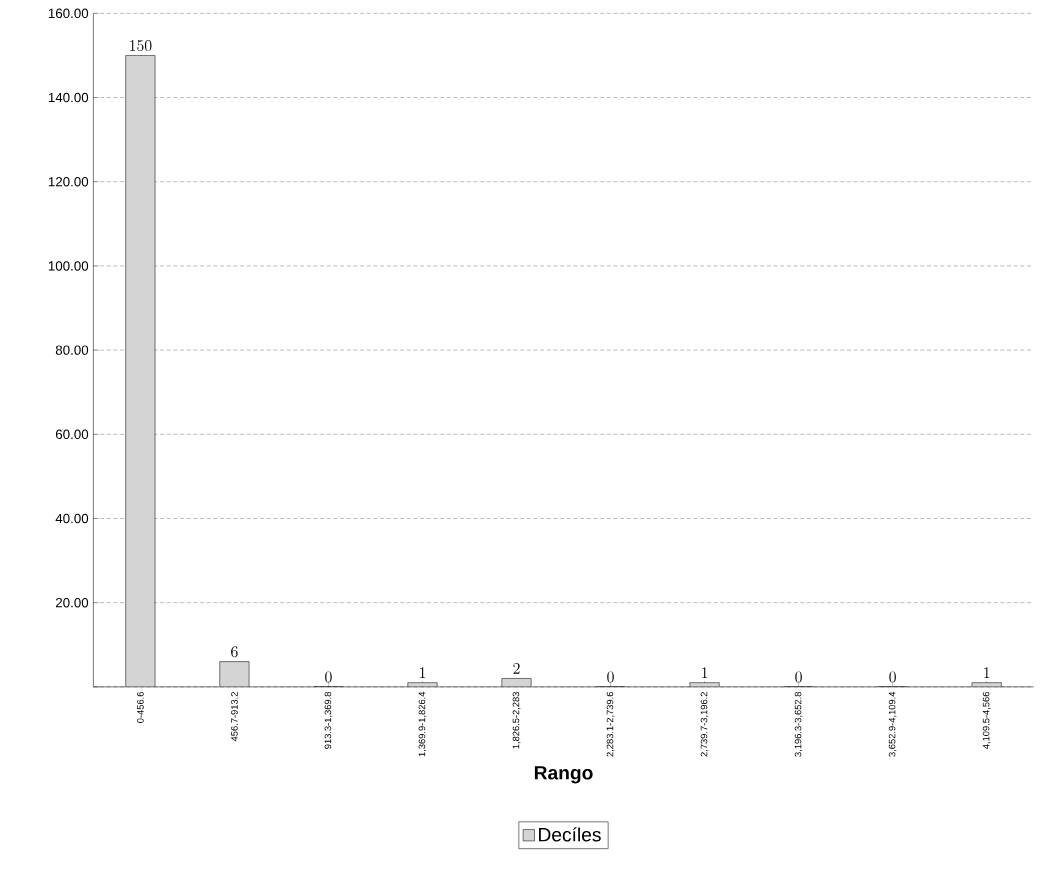 The height and width of the screenshot is (887, 1047). Describe the element at coordinates (234, 717) in the screenshot. I see `x-tick-label: 456.7-913.2` at that location.